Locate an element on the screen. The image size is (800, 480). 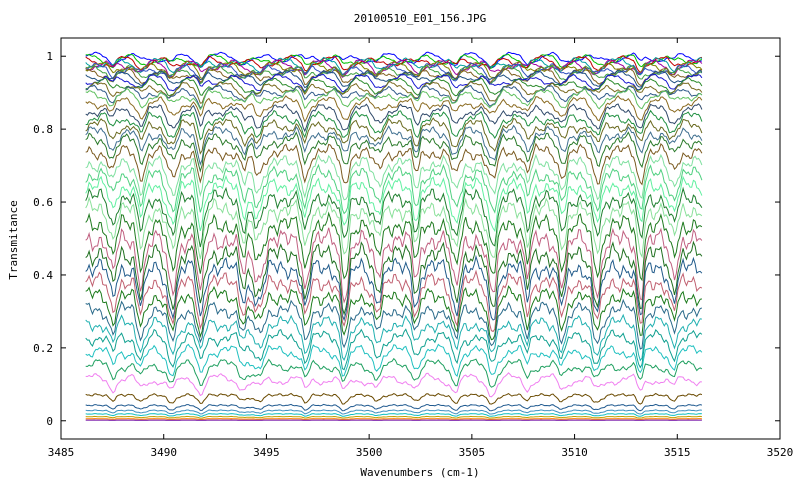
x-tick-label: 3495 is located at coordinates (266, 452).